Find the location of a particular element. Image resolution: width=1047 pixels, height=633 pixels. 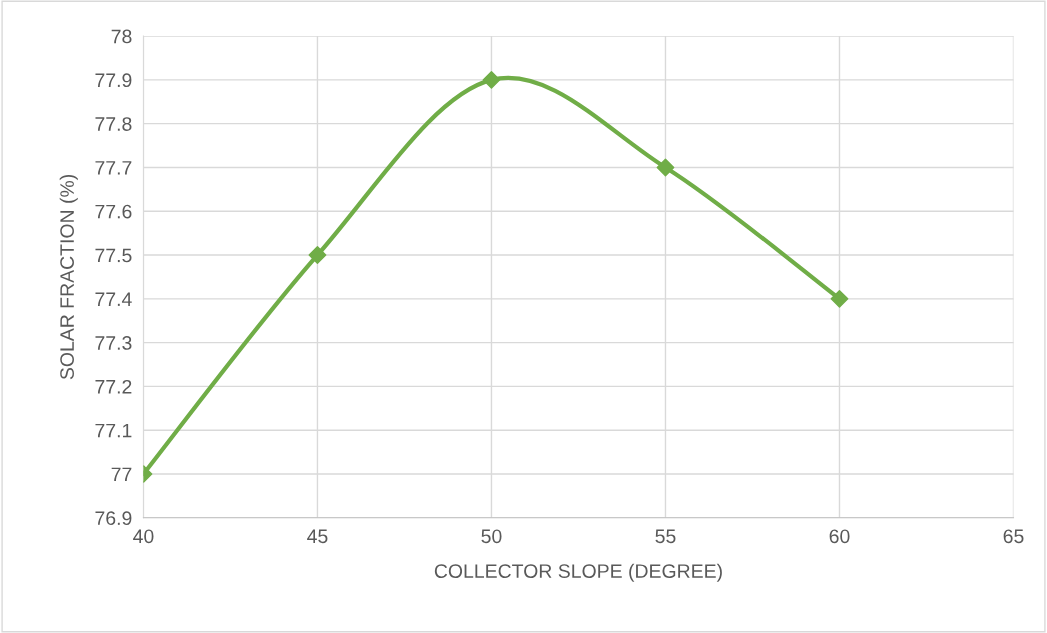

y-tick-label: 78 is located at coordinates (121, 36).